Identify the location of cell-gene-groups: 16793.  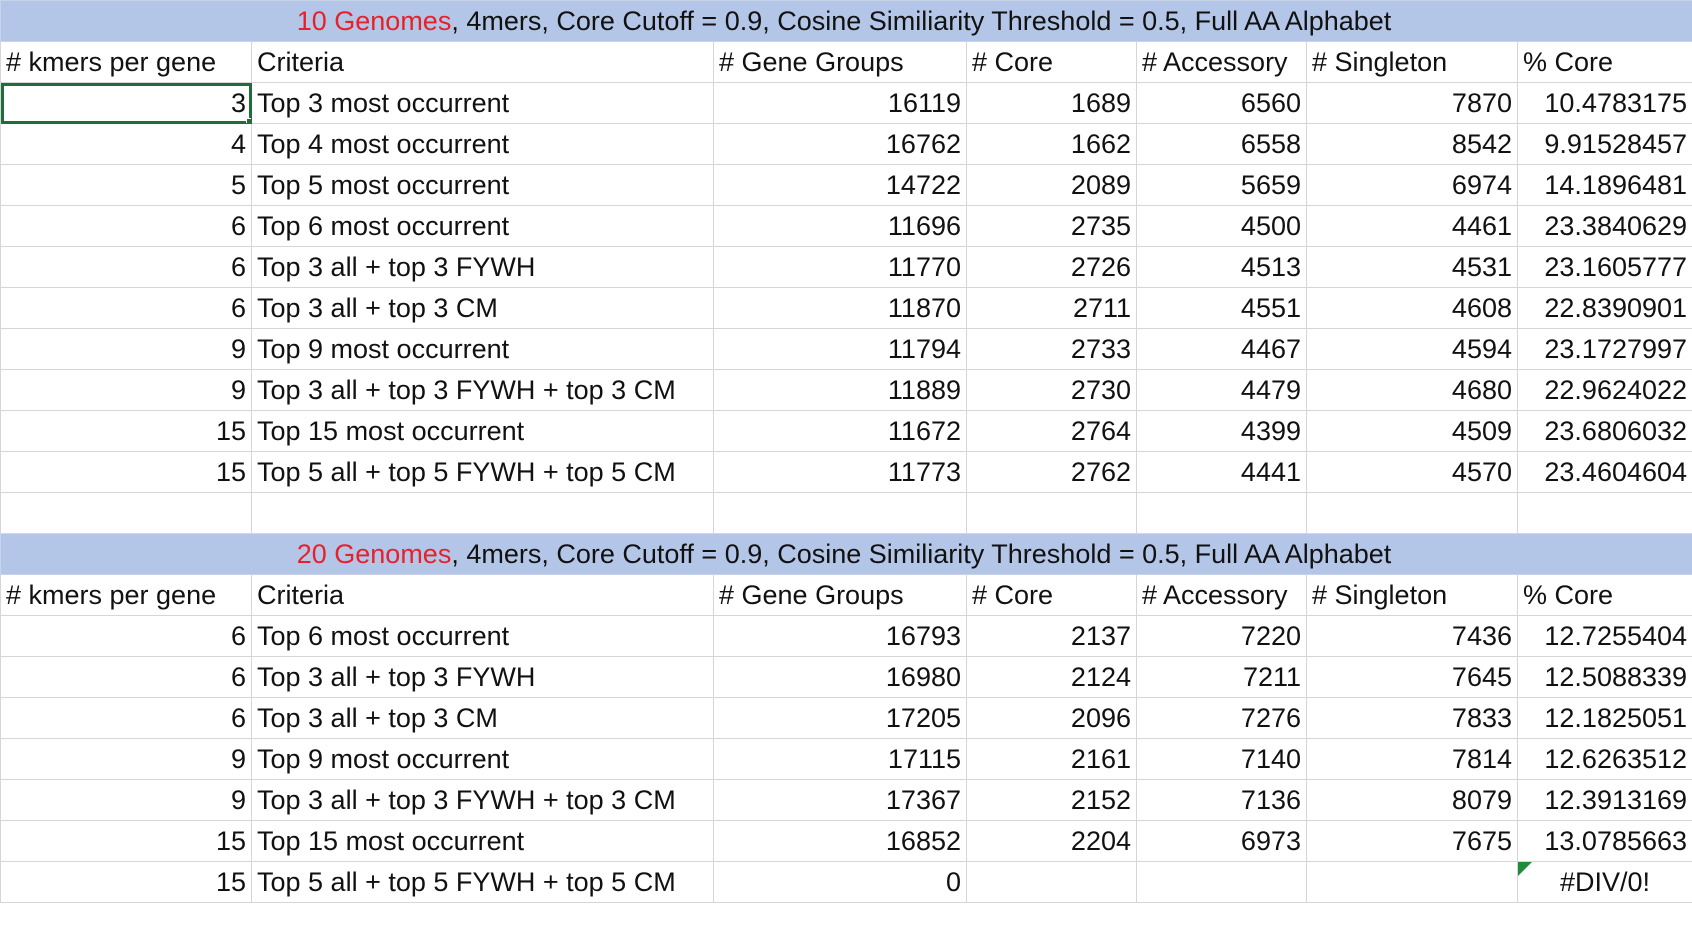
(840, 636).